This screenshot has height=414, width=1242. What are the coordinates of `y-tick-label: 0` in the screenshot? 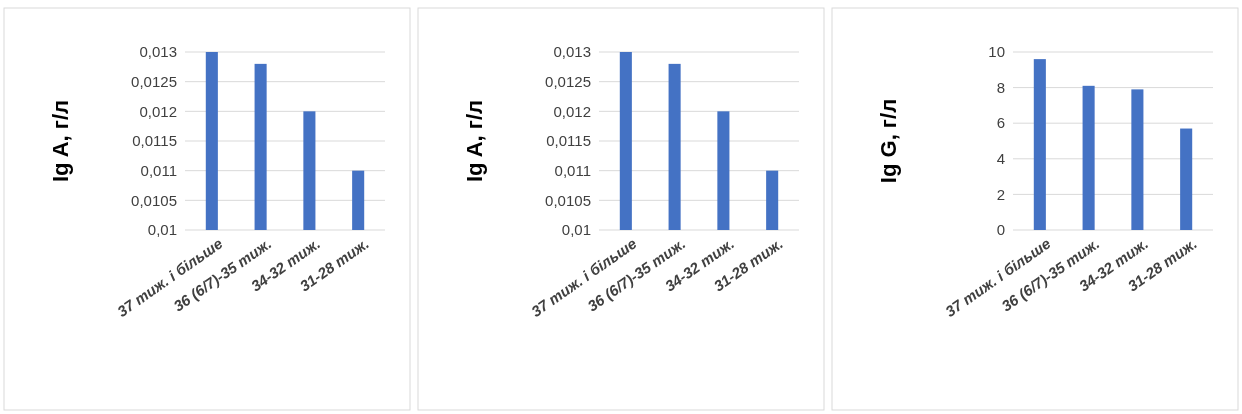 It's located at (1000, 230).